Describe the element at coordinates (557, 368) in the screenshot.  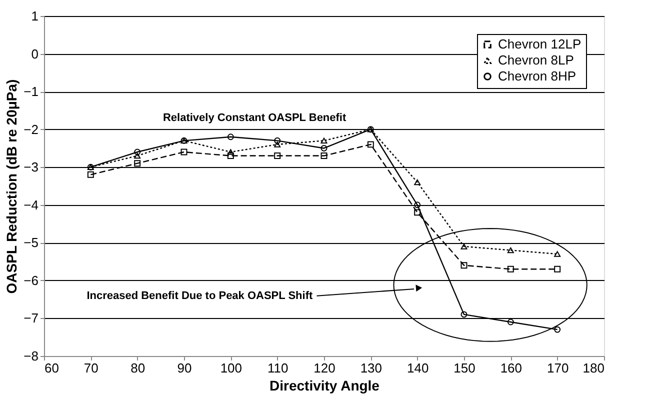
I see `x-tick-label: 170` at that location.